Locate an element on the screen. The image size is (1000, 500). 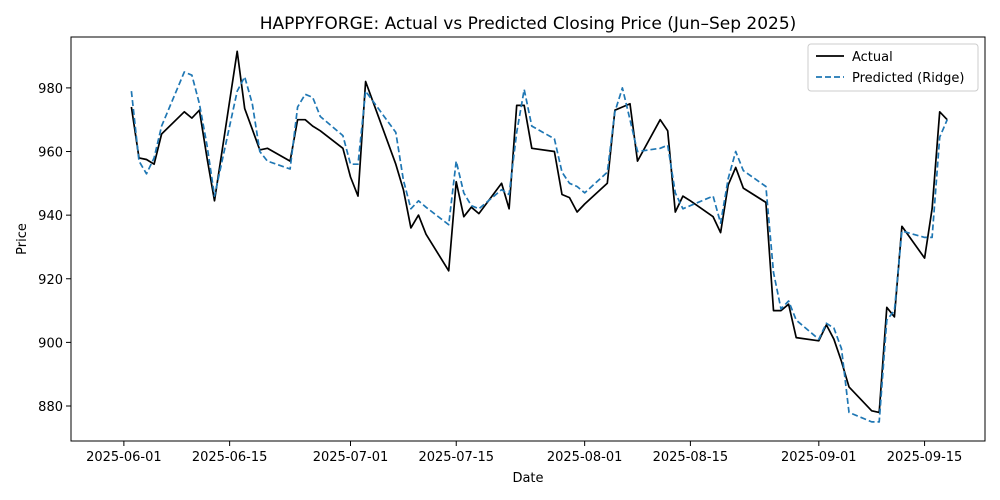
y-axis: 880 900 920 940 960 980 is located at coordinates (54, 248).